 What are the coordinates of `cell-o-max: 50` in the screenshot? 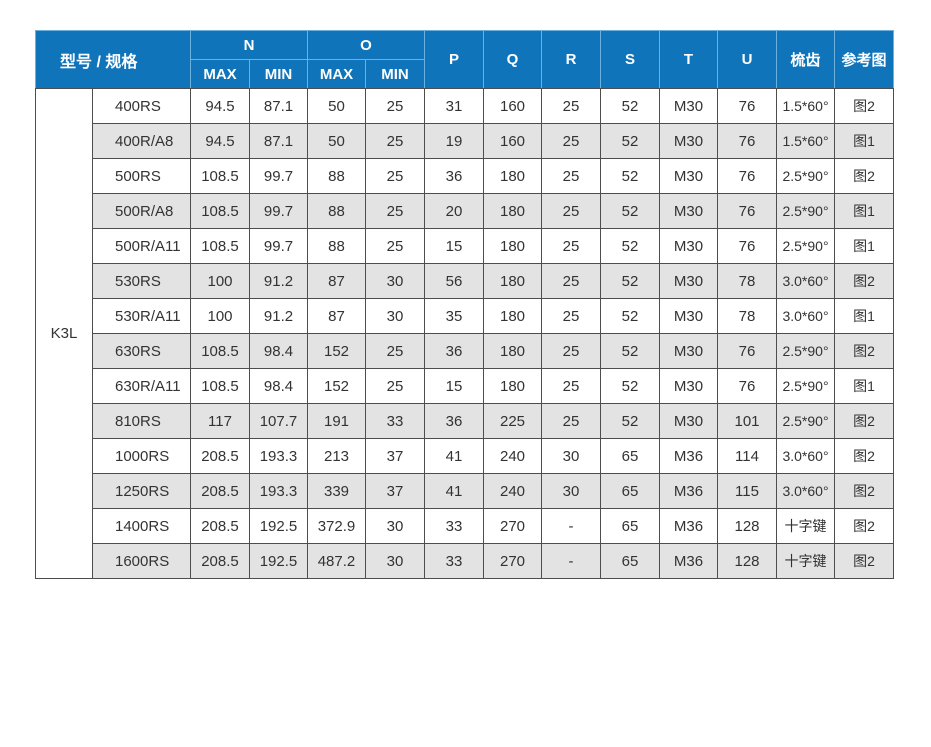 It's located at (336, 141).